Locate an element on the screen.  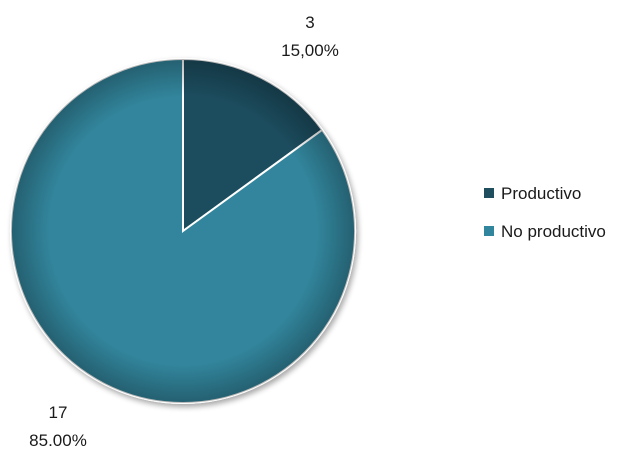
data-label-value: 3 is located at coordinates (309, 22).